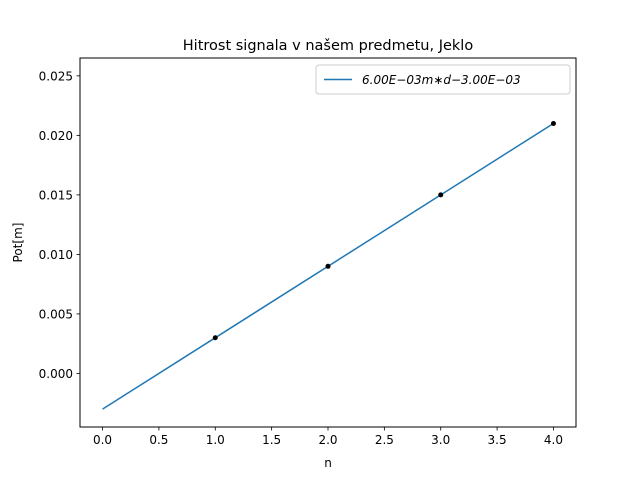  What do you see at coordinates (56, 314) in the screenshot?
I see `y-tick-label: 0.005` at bounding box center [56, 314].